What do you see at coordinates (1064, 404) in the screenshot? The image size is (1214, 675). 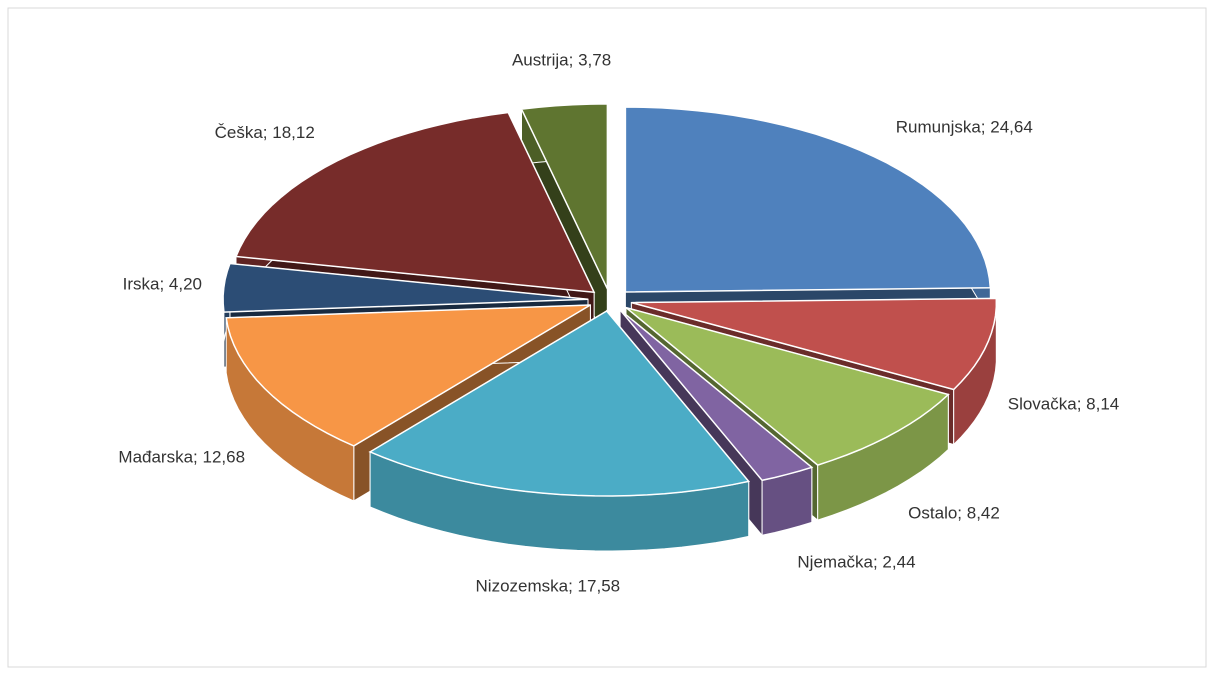 I see `data-label: Slovačka; 8,14` at bounding box center [1064, 404].